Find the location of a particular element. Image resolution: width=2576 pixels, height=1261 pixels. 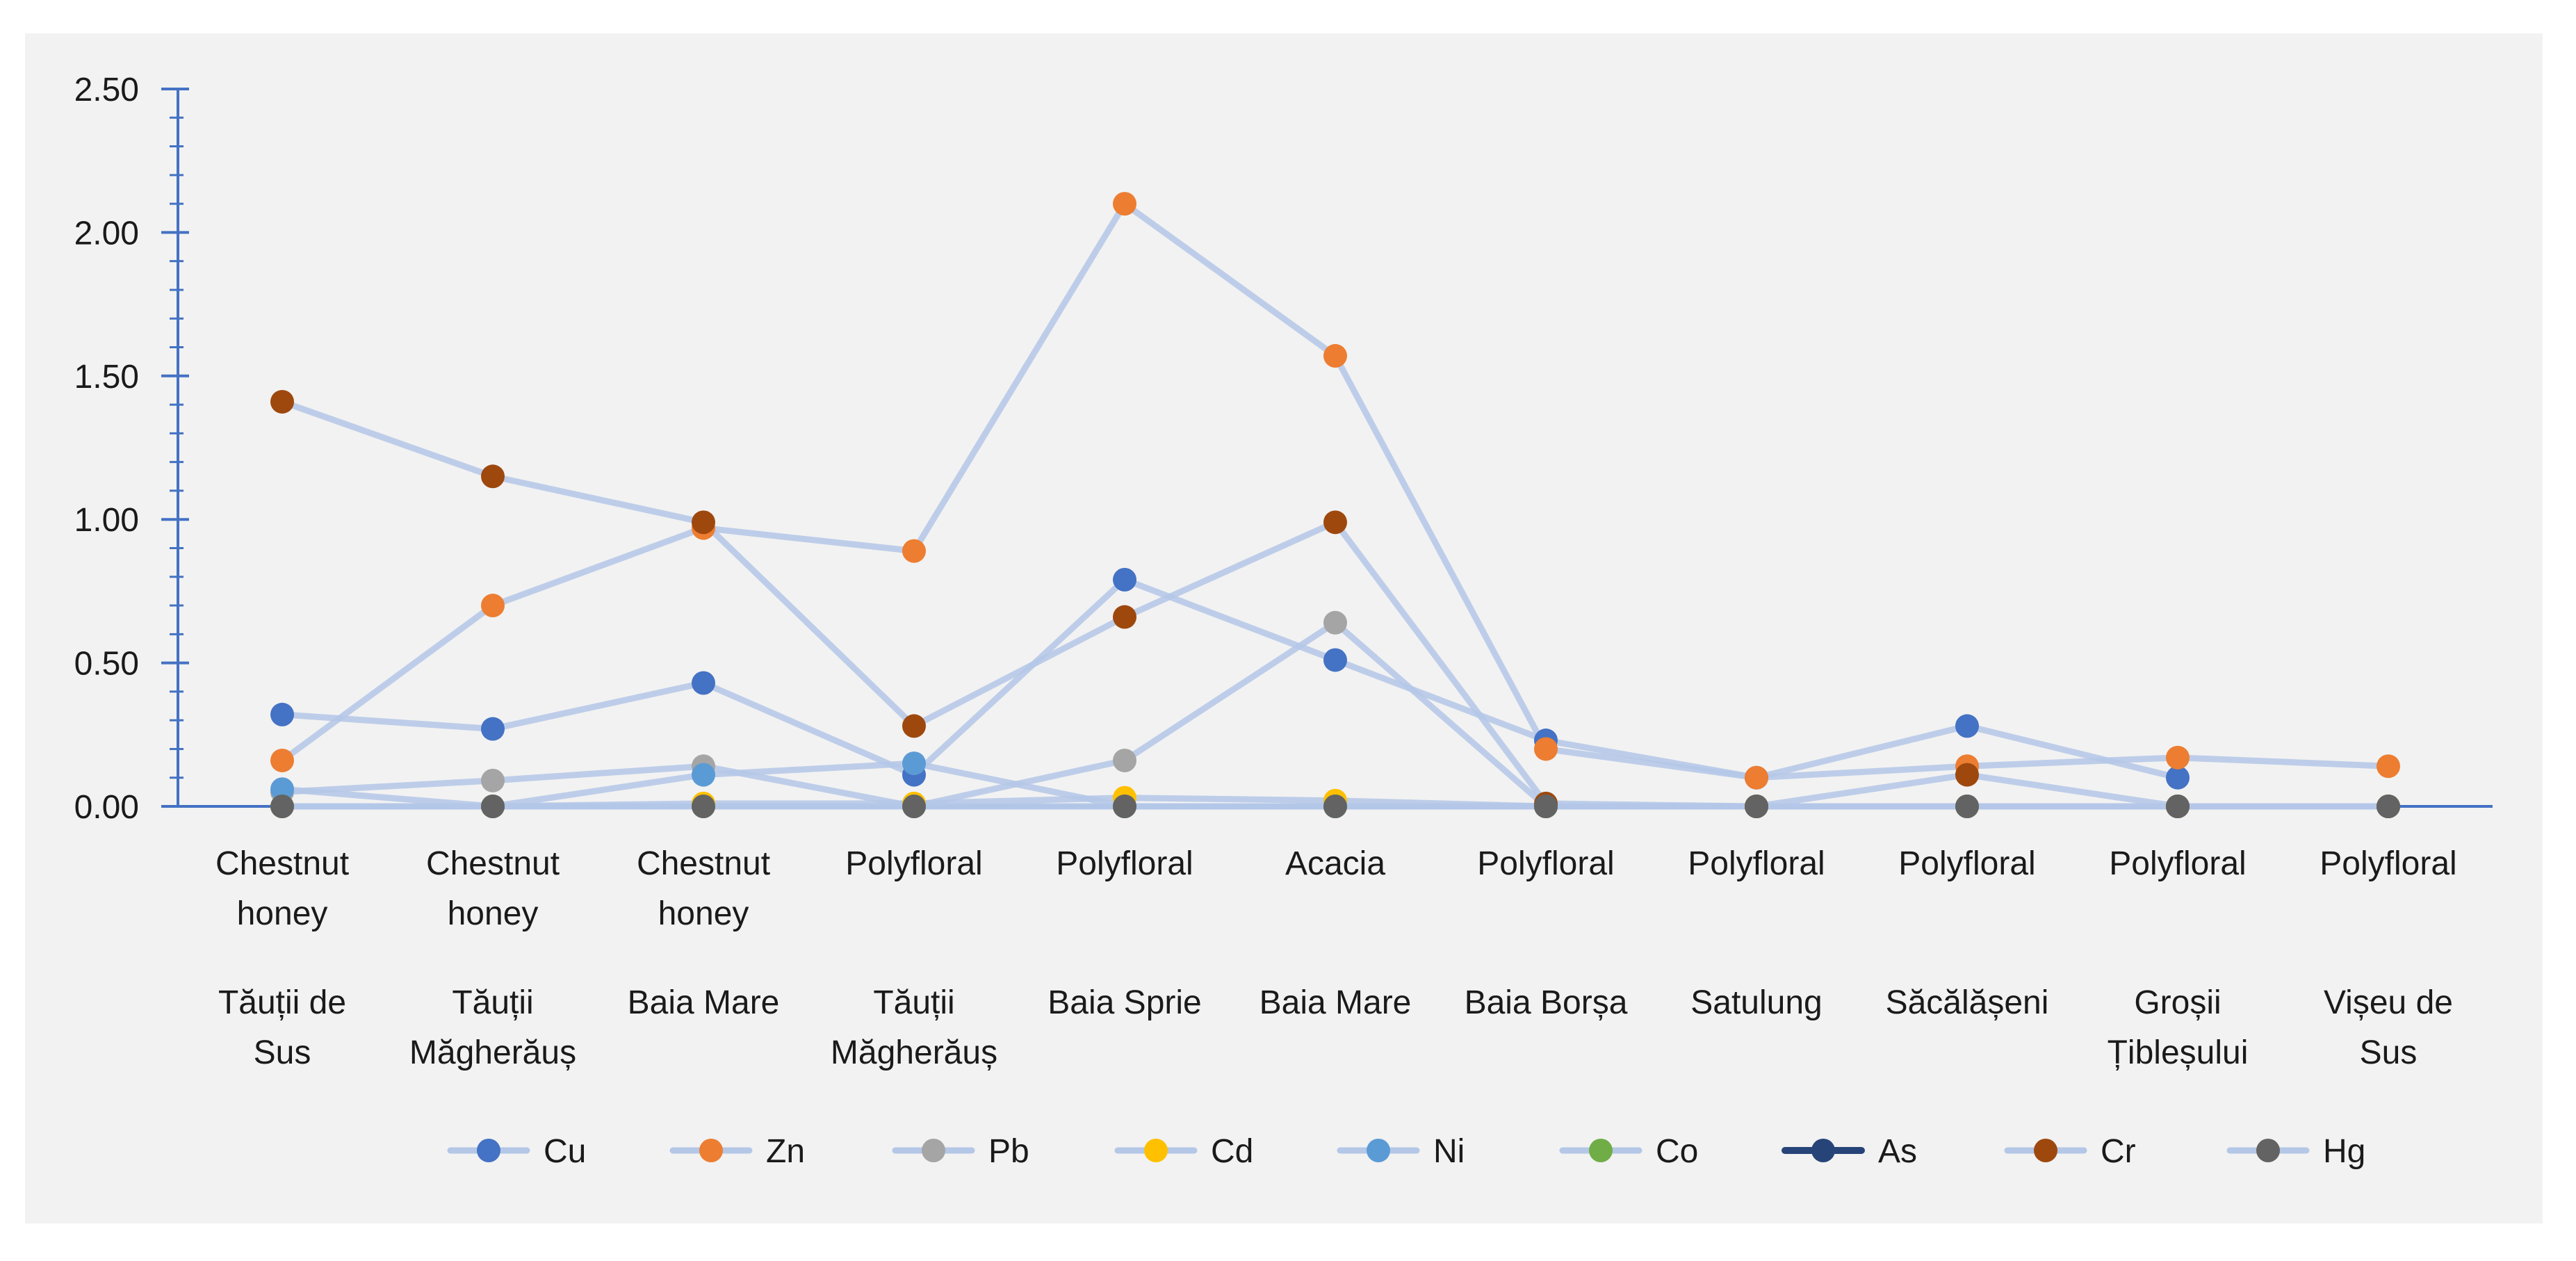

legend-marker-cr is located at coordinates (2045, 1150).